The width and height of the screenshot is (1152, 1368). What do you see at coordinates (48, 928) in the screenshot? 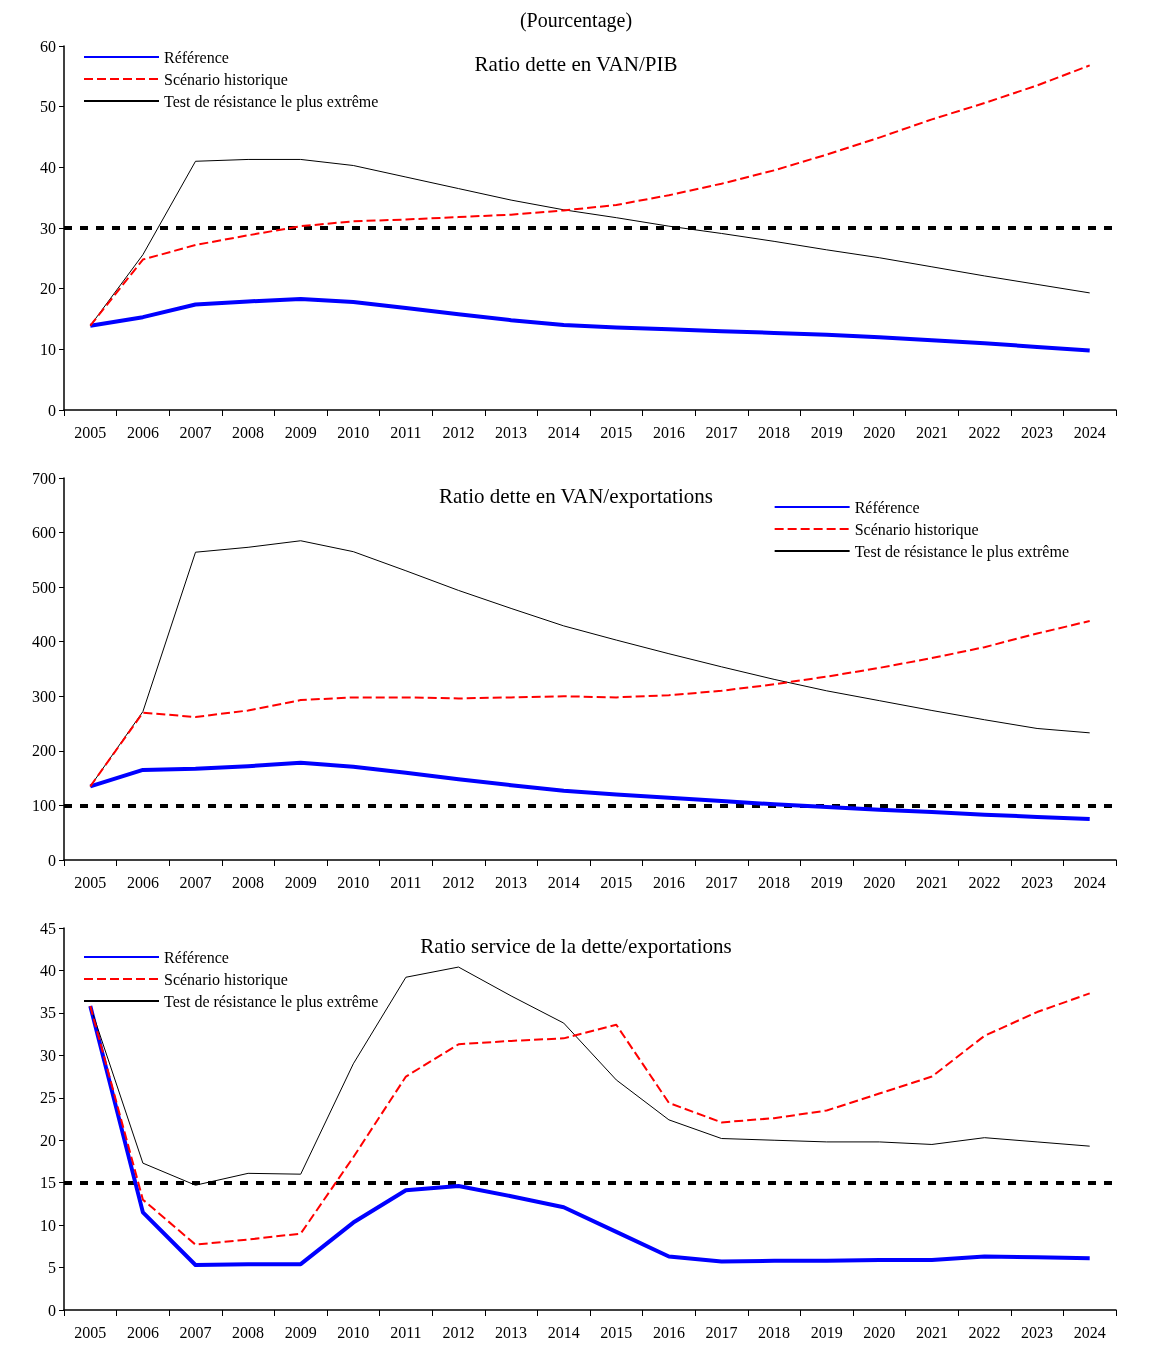
I see `y-tick-label: 45` at bounding box center [48, 928].